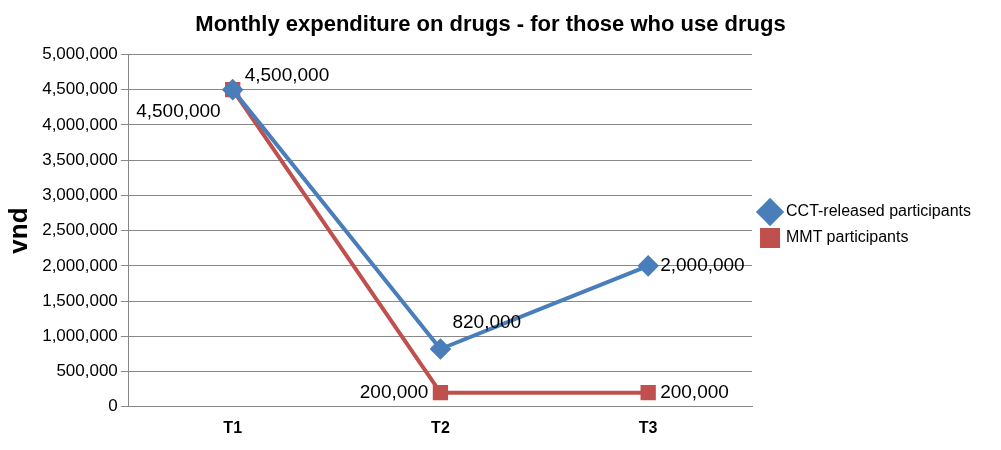 This screenshot has height=450, width=1001. What do you see at coordinates (847, 237) in the screenshot?
I see `legend-label: MMT participants` at bounding box center [847, 237].